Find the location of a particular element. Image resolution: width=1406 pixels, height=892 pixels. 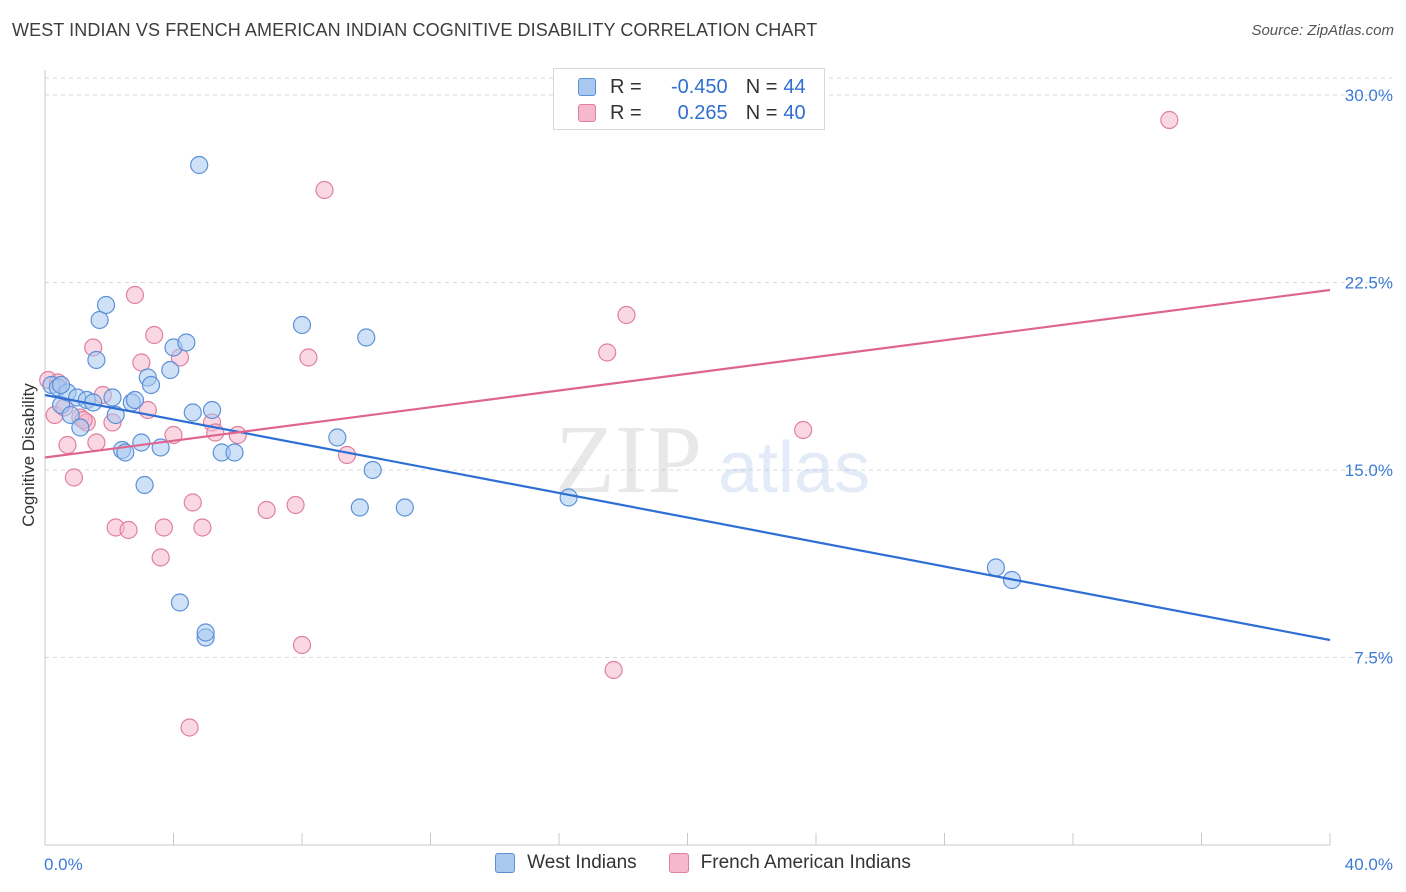

watermark: ZIP atlas is located at coordinates (712, 460).